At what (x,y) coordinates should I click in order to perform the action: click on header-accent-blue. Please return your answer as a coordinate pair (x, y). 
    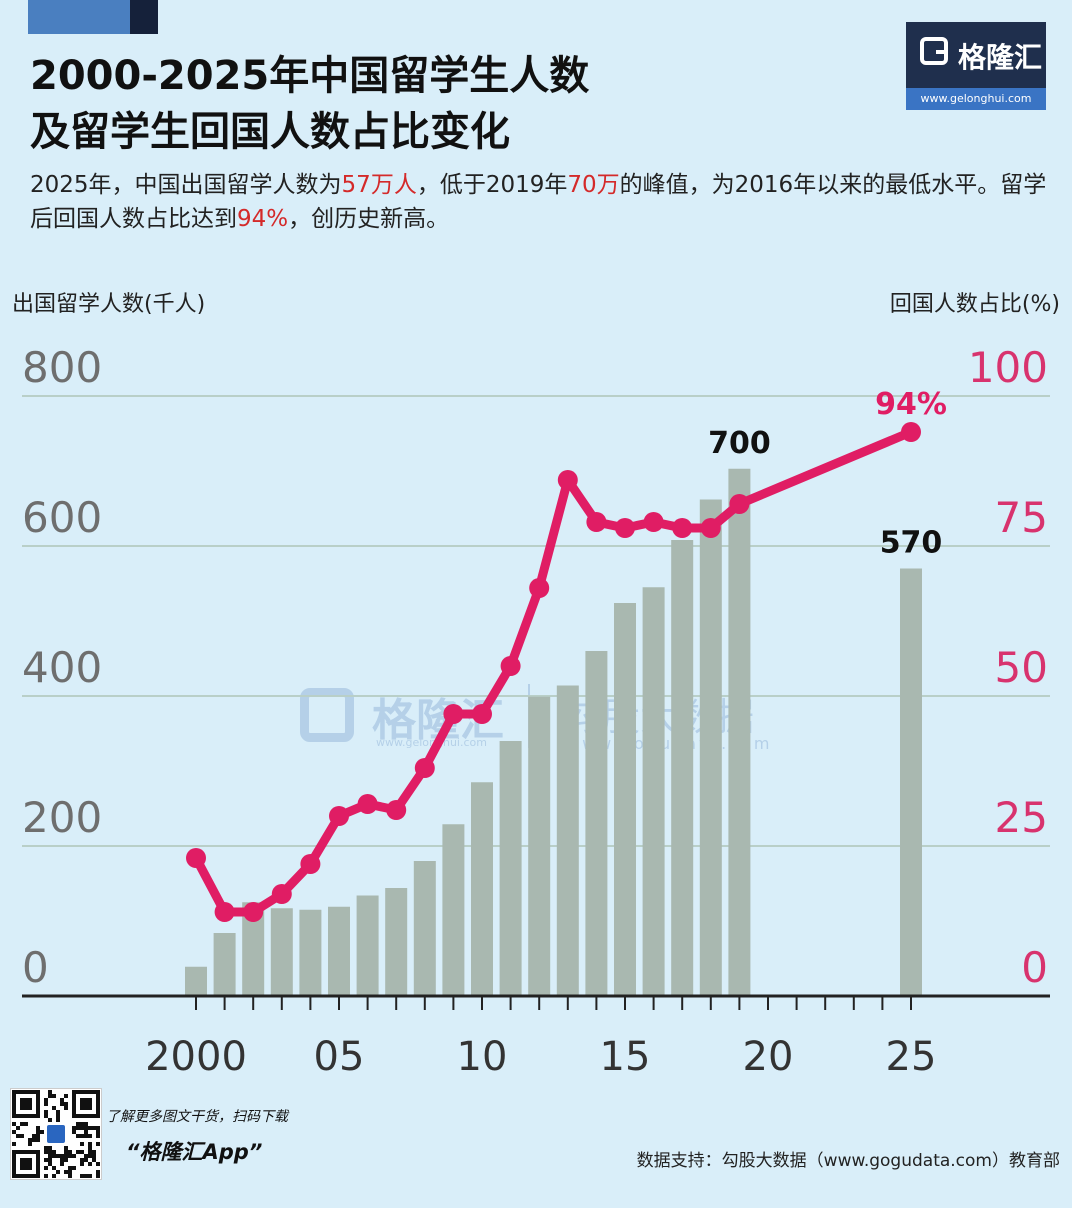
    Looking at the image, I should click on (79, 17).